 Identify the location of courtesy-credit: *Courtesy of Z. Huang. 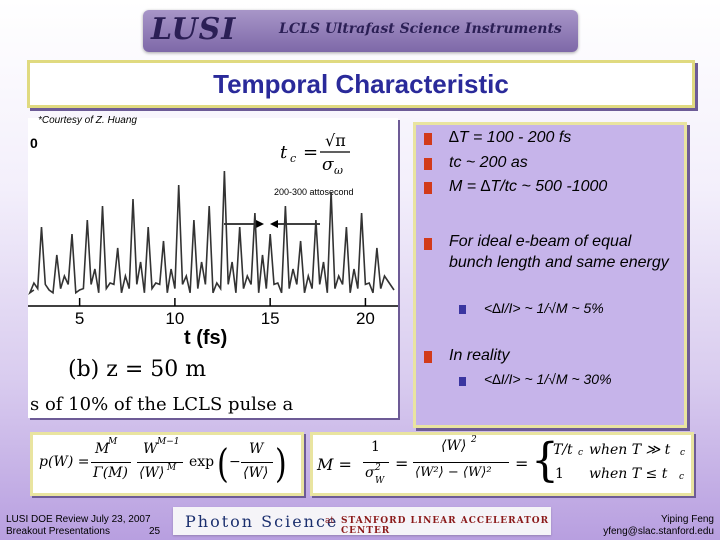
(87, 120).